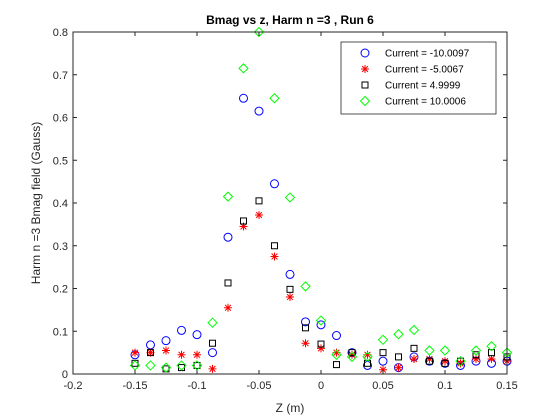 This screenshot has width=560, height=420. I want to click on legend-label: Current = 10.0006, so click(425, 102).